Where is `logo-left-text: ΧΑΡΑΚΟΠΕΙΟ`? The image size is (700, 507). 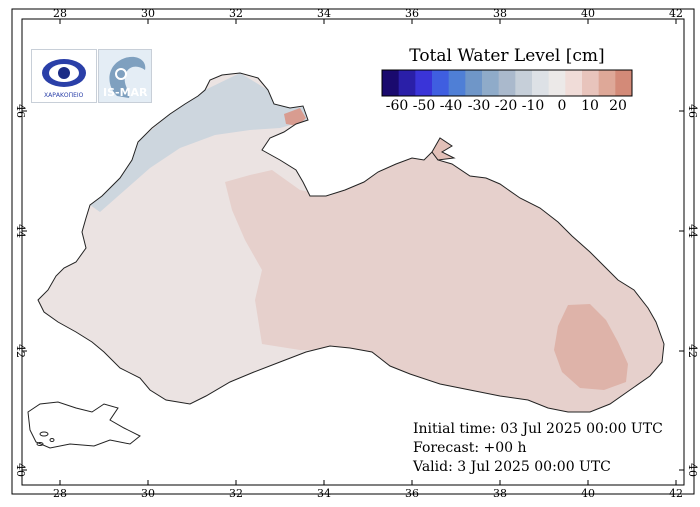
logo-left-text: ΧΑΡΑΚΟΠΕΙΟ is located at coordinates (64, 95).